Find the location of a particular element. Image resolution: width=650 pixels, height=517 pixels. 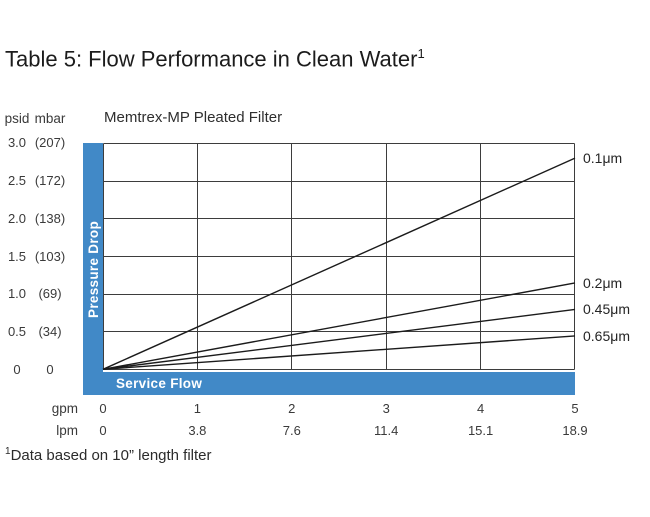

y-tick-row: 1.5 (103) is located at coordinates (40, 257).